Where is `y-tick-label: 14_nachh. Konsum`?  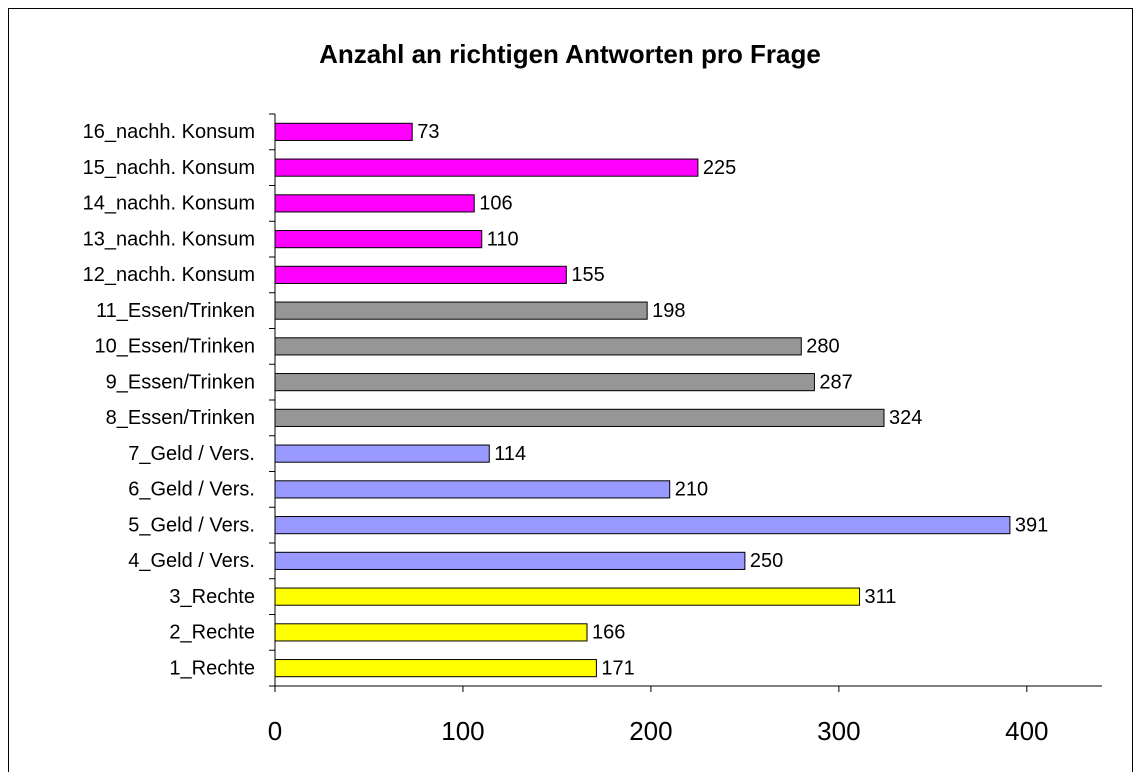 y-tick-label: 14_nachh. Konsum is located at coordinates (169, 204).